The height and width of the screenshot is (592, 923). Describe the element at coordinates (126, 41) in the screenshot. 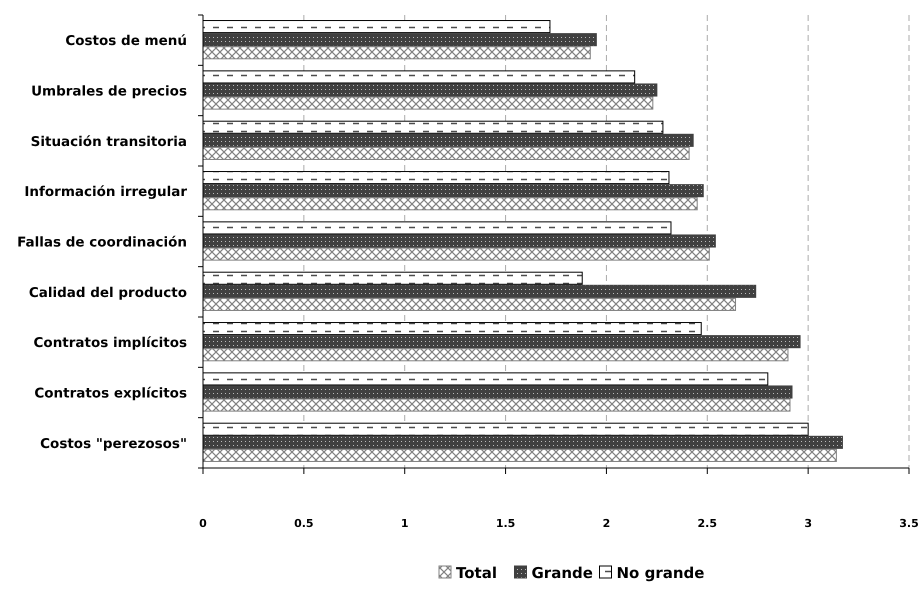

I see `y-tick-label: Costos de menú` at that location.